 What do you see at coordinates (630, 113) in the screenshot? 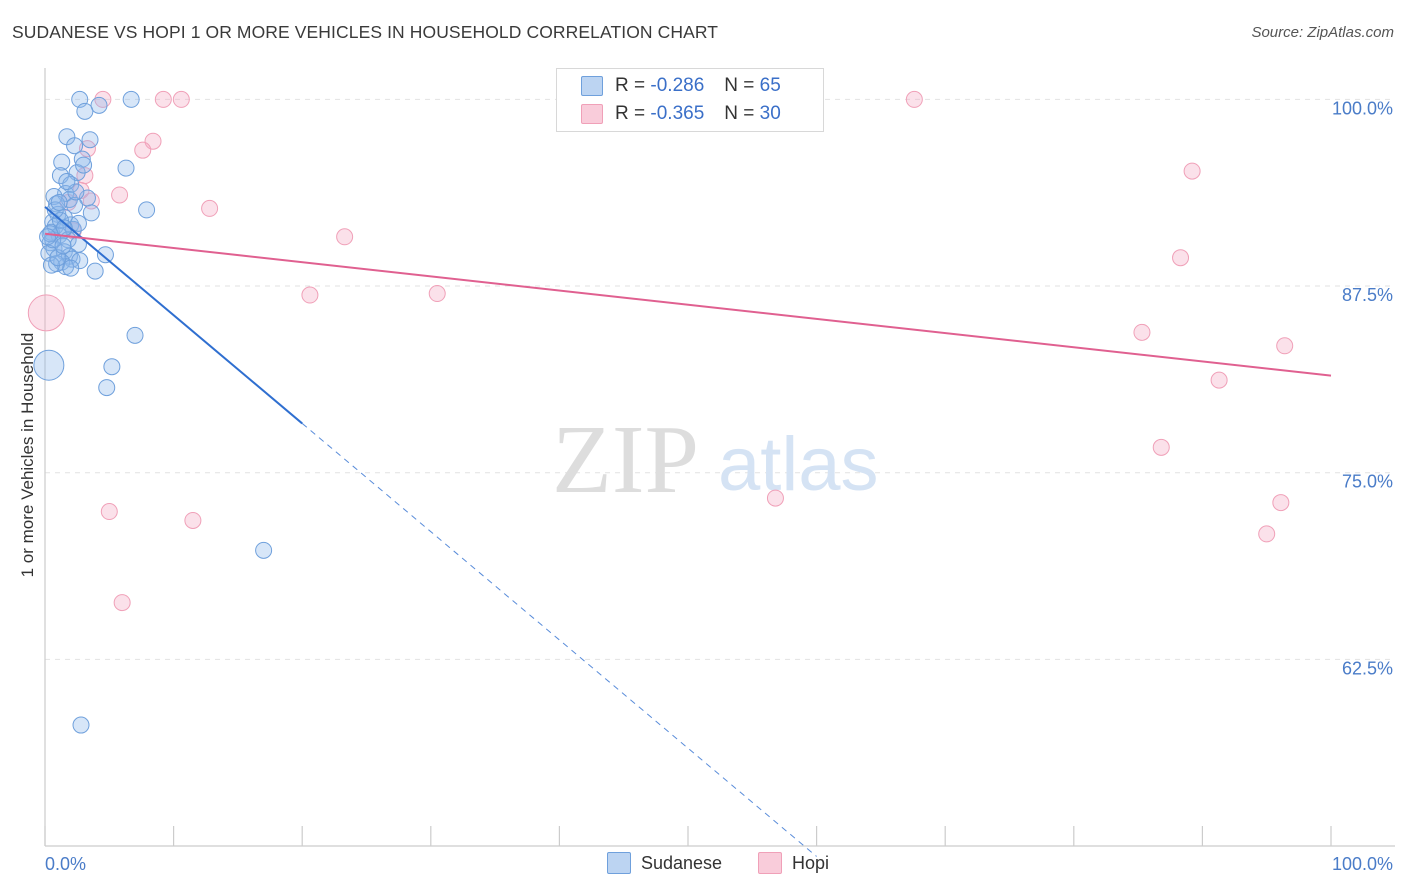
I see `hopi-r-label: R =` at bounding box center [630, 113].